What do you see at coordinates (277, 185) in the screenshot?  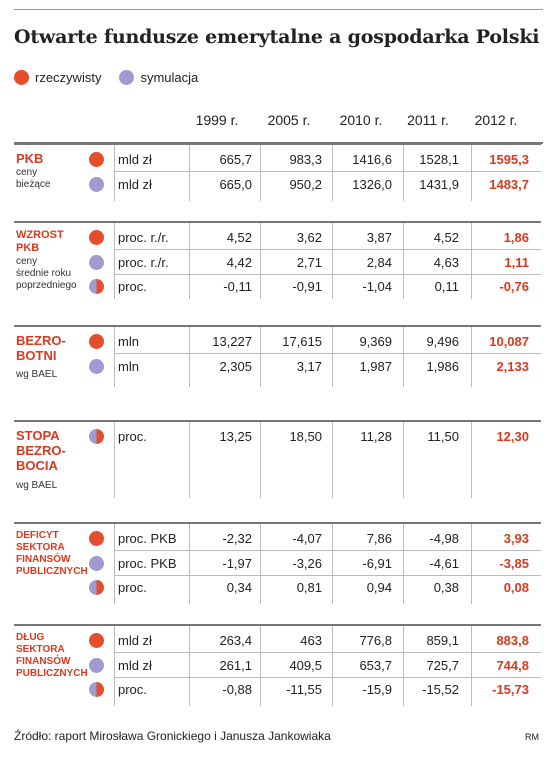 I see `table-row: mld zł 665,0 950,2 1326,0 1431,9 1483,7` at bounding box center [277, 185].